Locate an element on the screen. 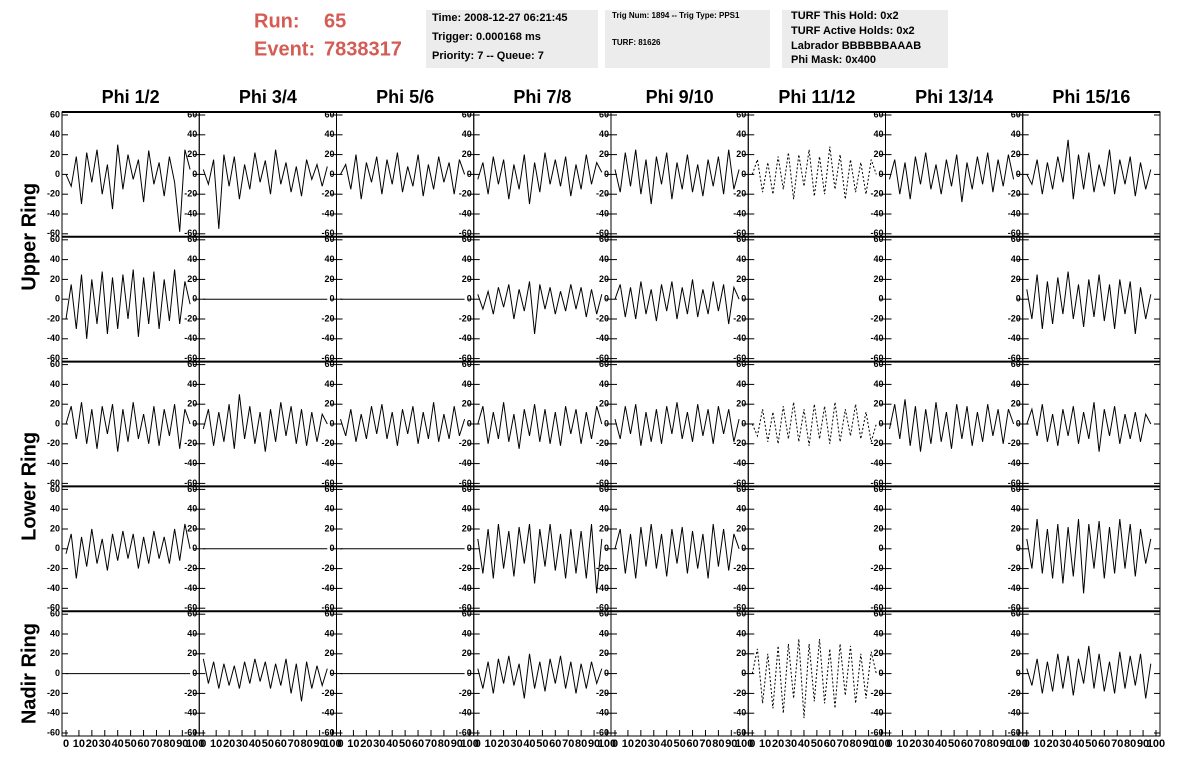 The height and width of the screenshot is (772, 1196). row-title: Nadir Ring is located at coordinates (29, 673).